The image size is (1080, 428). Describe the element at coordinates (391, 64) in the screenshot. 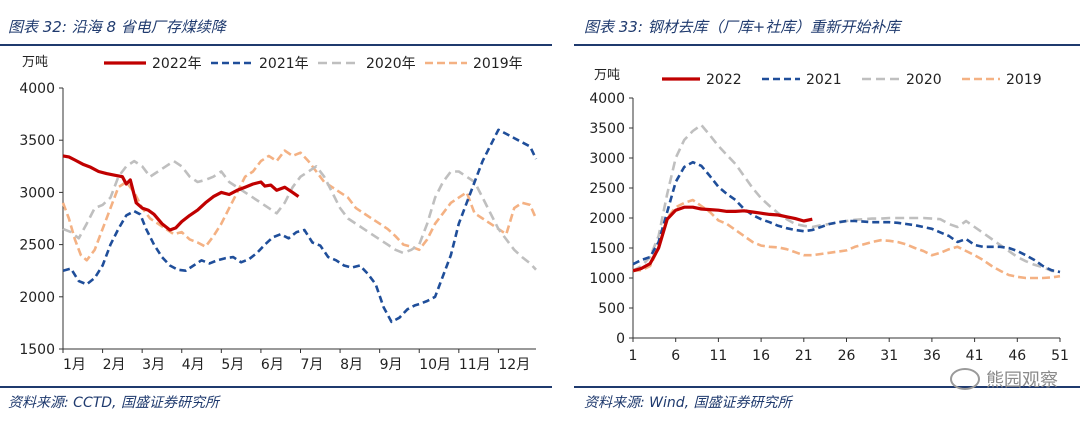

I see `left-legend-label-2020年: 2020年` at that location.